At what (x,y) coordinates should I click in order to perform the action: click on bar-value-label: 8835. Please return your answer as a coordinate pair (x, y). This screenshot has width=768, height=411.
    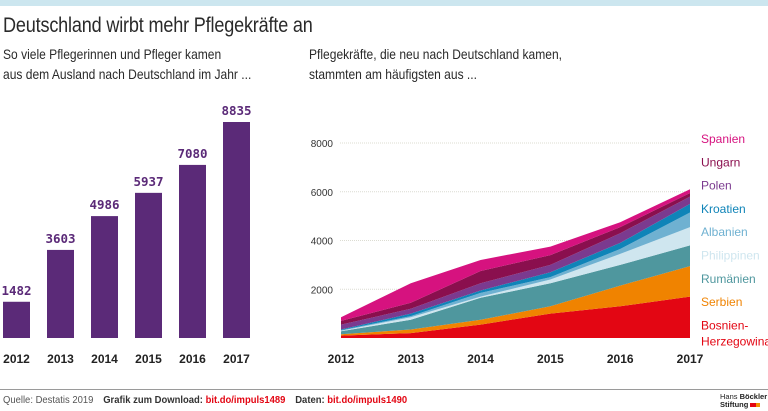
    Looking at the image, I should click on (236, 110).